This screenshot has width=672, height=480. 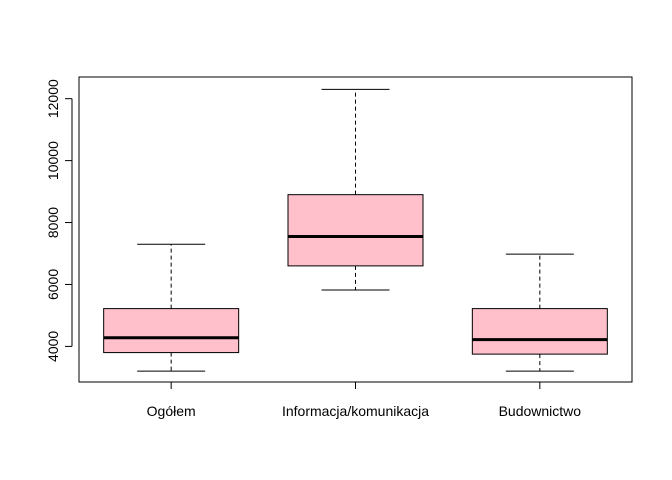 I want to click on y-tick-label: 6000, so click(x=53, y=284).